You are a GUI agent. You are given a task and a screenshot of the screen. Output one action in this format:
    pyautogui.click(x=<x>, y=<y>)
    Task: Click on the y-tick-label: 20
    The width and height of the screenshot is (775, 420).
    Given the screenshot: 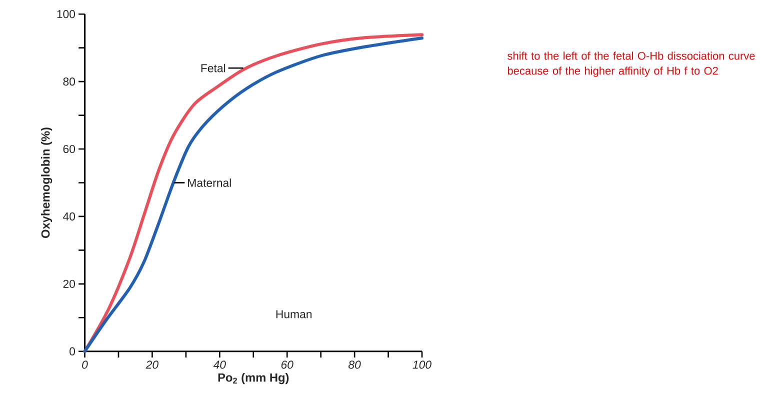 What is the action you would take?
    pyautogui.click(x=69, y=284)
    